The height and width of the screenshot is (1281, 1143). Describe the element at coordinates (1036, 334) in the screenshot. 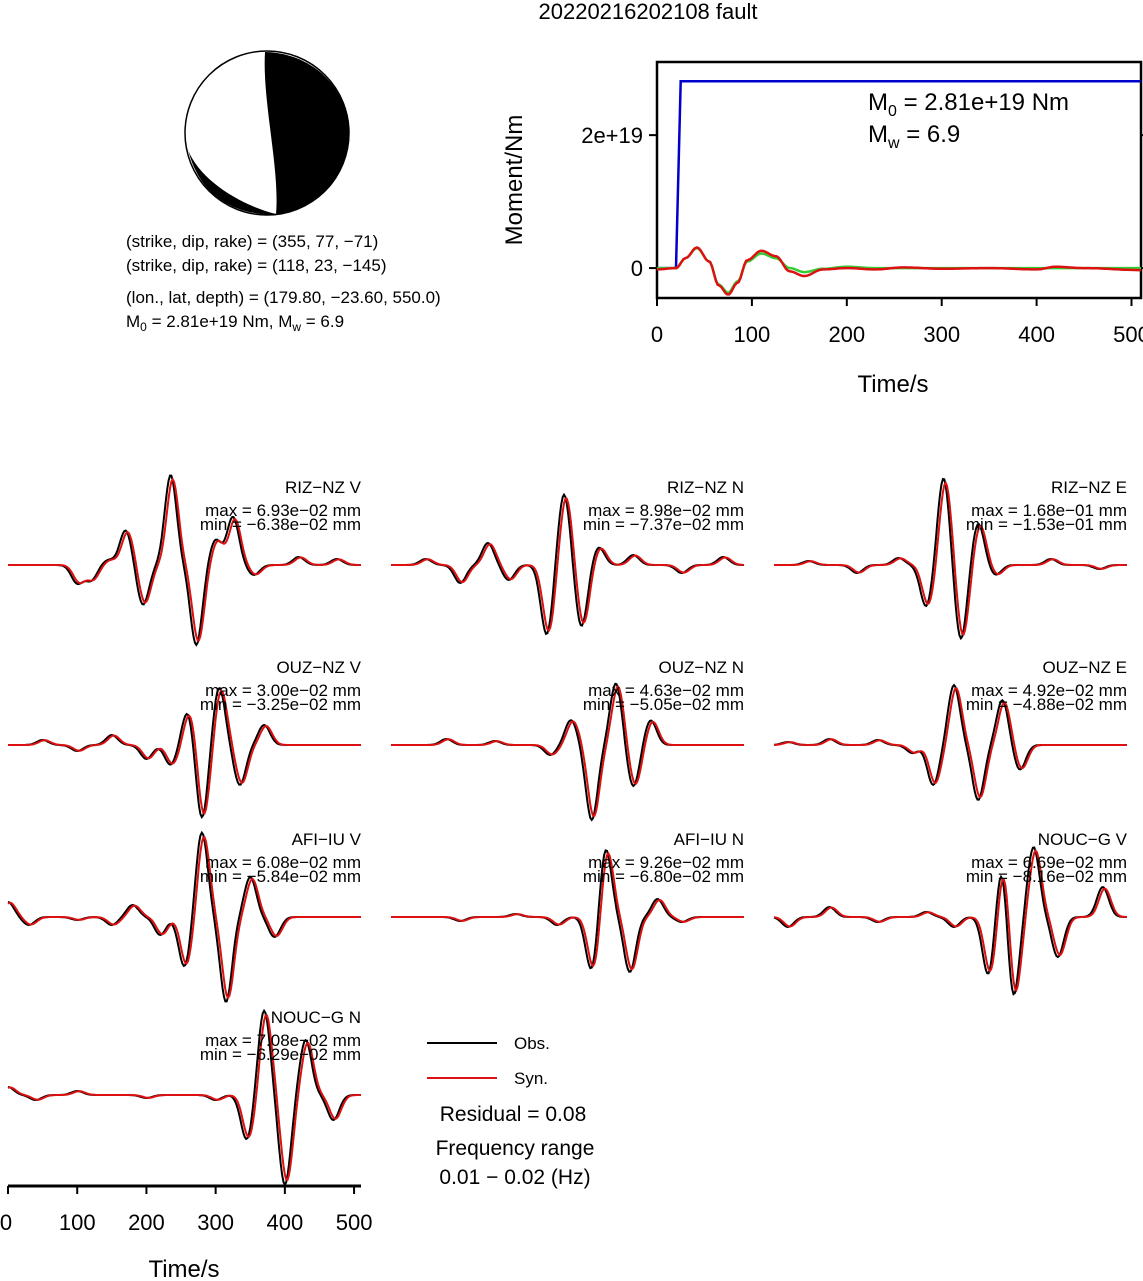

I see `moment-x-tick-label-4: 400` at that location.